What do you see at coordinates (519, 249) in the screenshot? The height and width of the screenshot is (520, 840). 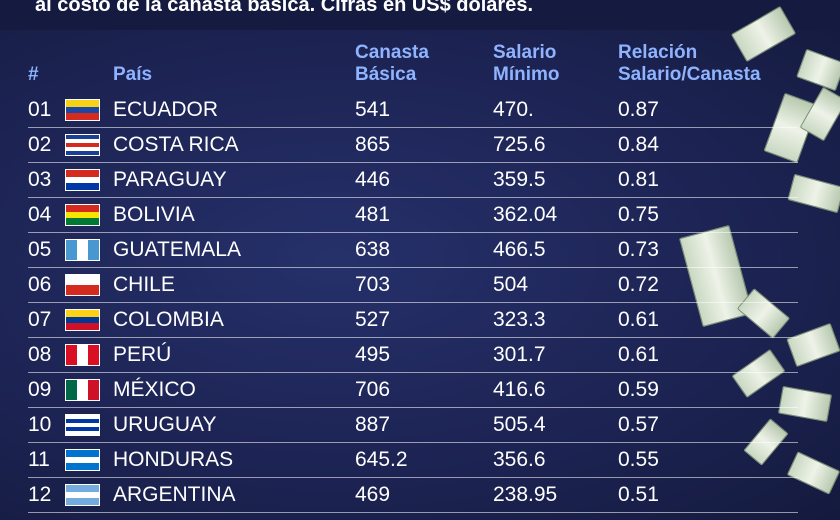 I see `table-cell: 466.5` at bounding box center [519, 249].